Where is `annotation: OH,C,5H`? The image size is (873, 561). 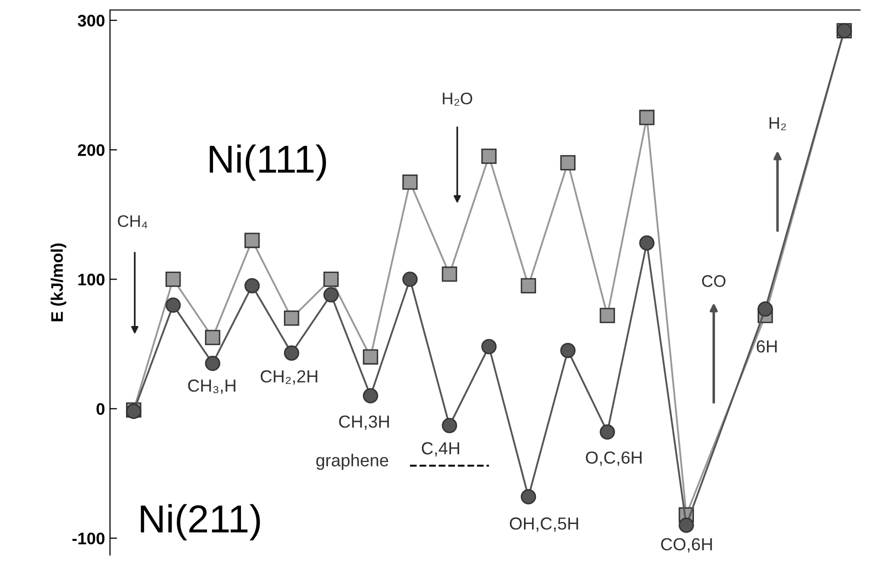
annotation: OH,C,5H is located at coordinates (544, 524).